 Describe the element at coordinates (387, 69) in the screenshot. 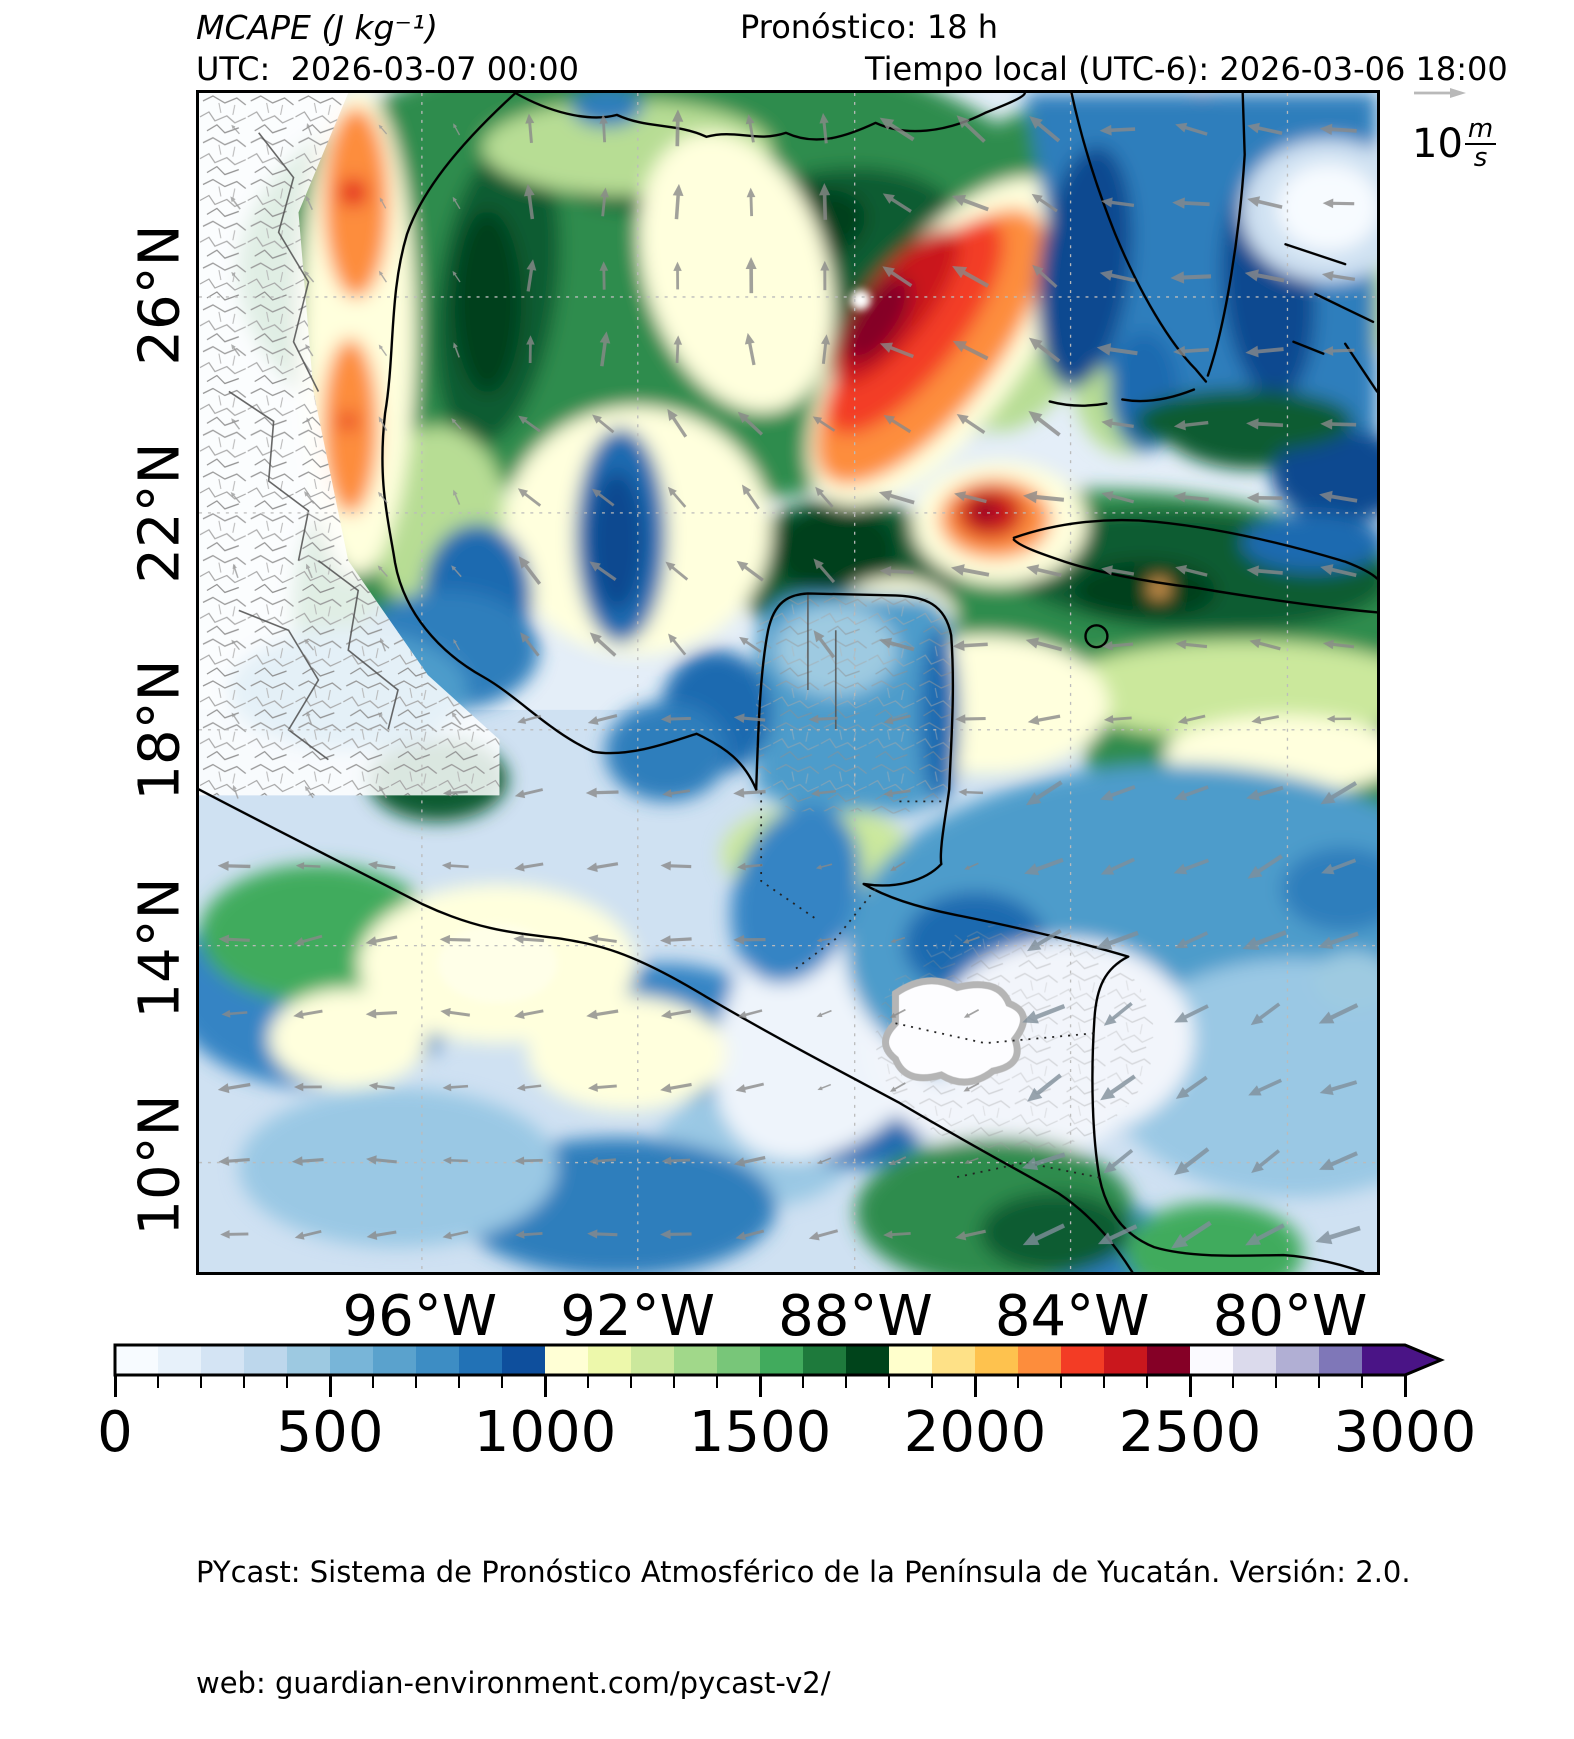

I see `utc-time-label: UTC: 2026-03-07 00:00` at that location.